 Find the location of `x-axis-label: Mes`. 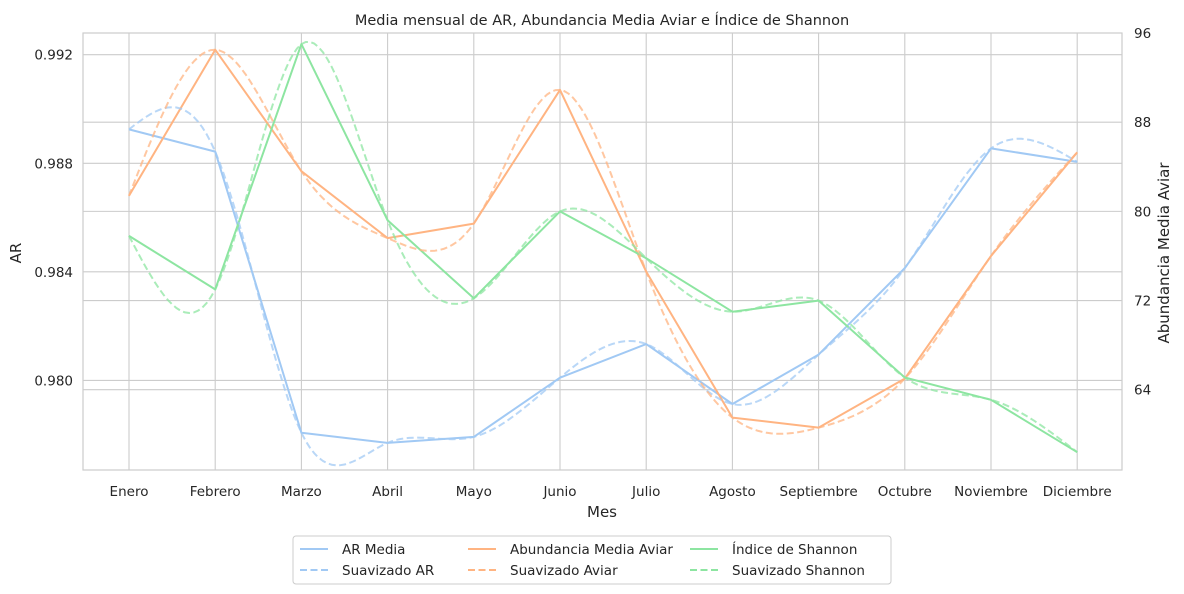

x-axis-label: Mes is located at coordinates (602, 512).